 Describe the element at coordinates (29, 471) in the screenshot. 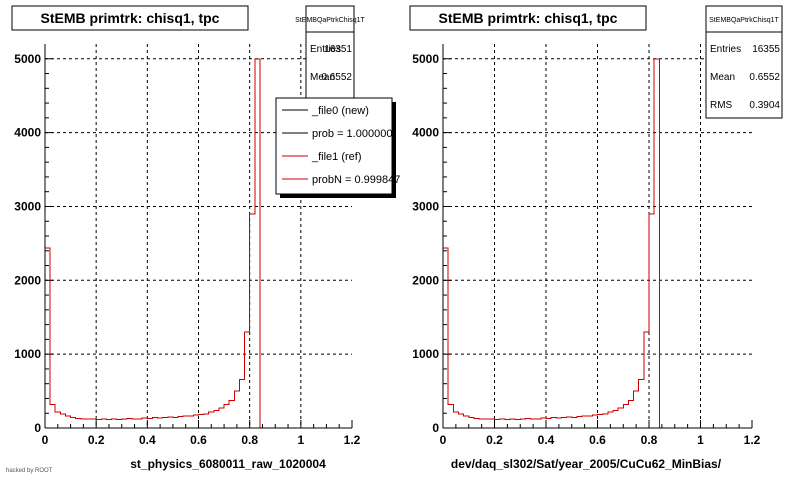

I see `footer-text: hacked by ROOT` at that location.